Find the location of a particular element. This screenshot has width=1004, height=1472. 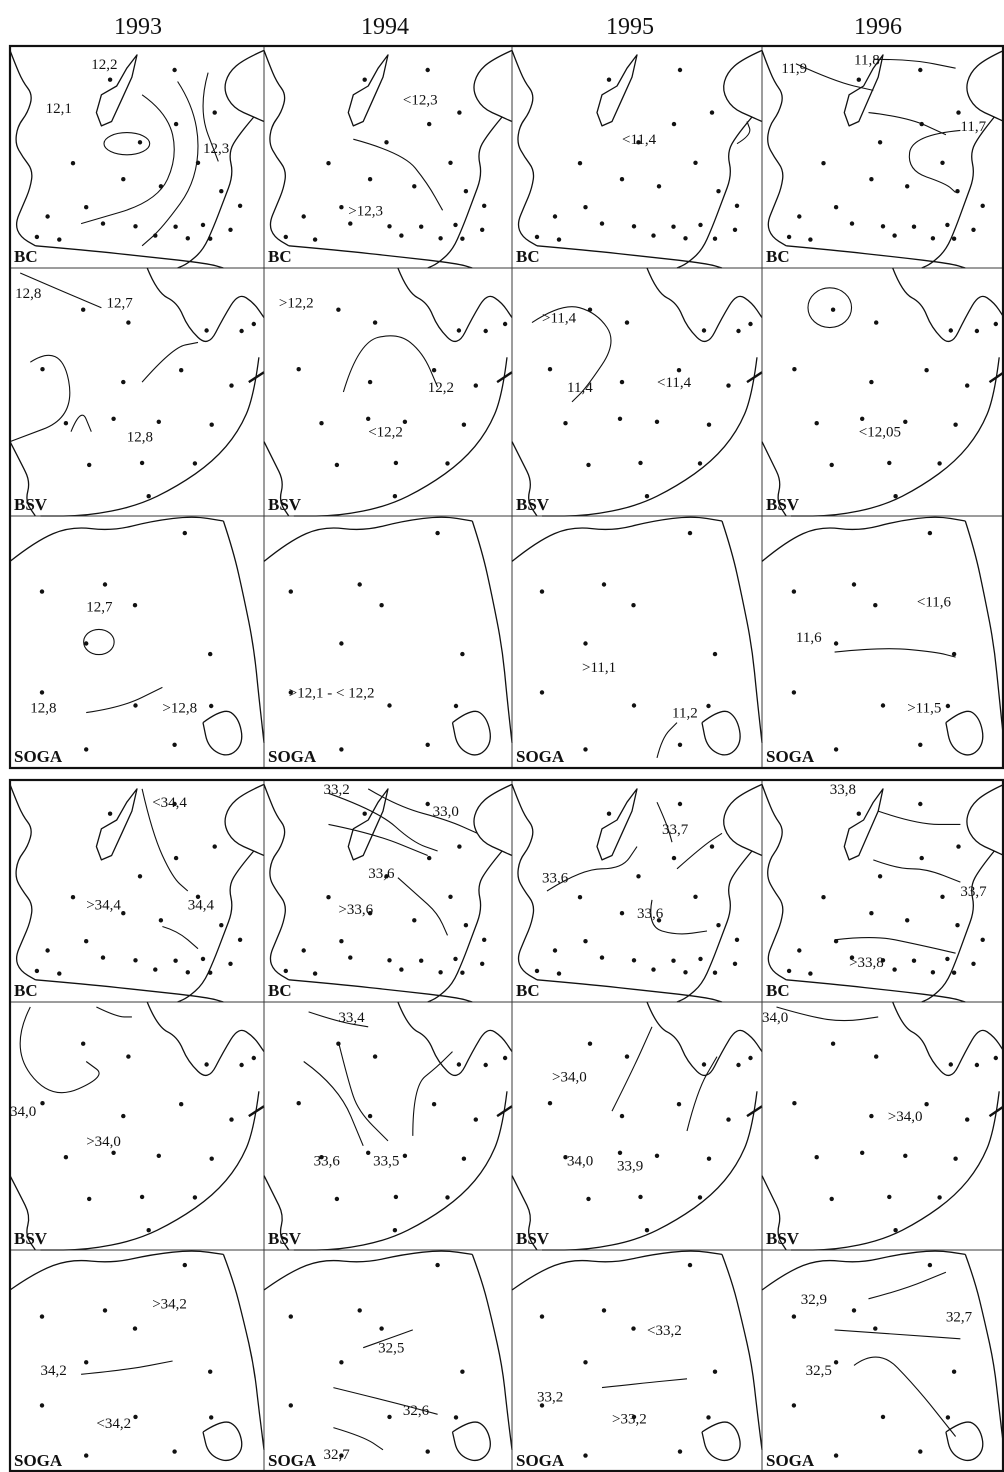

panel-salinity-bsv-1995: >34,0 34,0 33,9 BSV is located at coordinates (637, 1126).